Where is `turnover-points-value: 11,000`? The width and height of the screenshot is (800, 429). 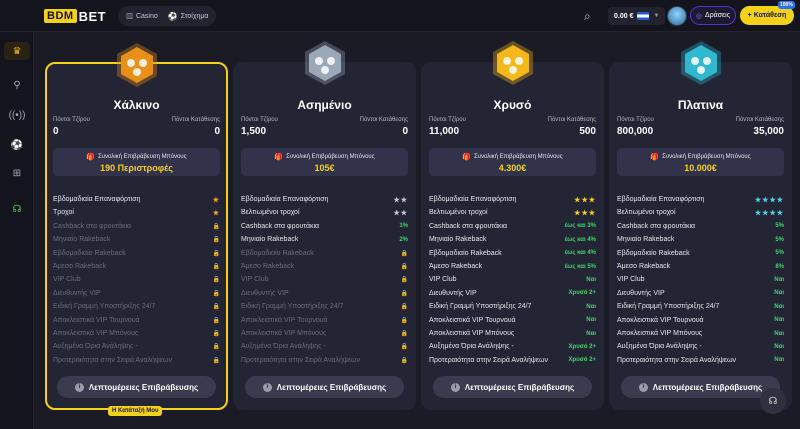 turnover-points-value: 11,000 is located at coordinates (444, 131).